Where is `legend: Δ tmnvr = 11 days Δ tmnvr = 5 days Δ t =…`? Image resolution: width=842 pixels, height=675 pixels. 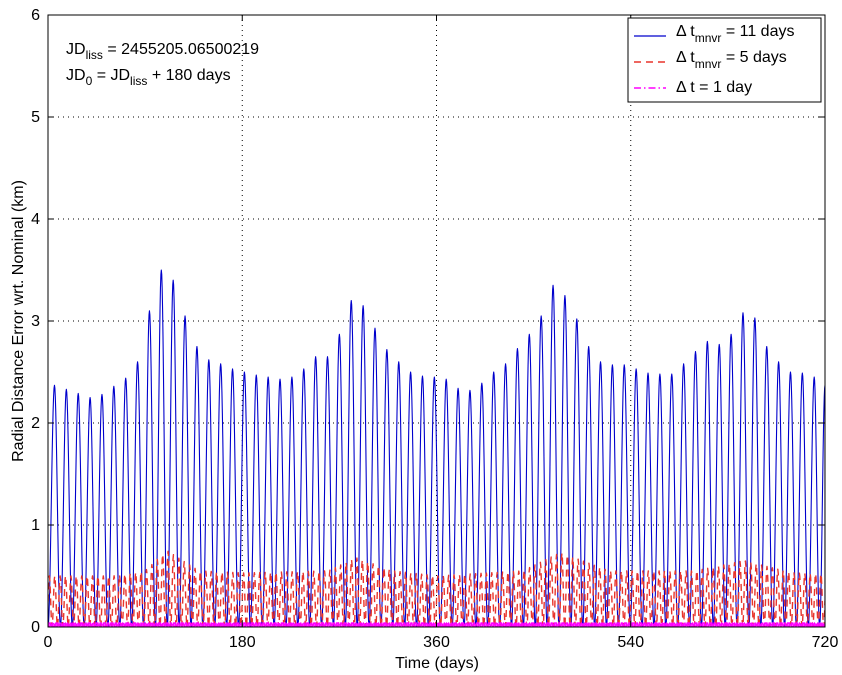 legend: Δ tmnvr = 11 days Δ tmnvr = 5 days Δ t =… is located at coordinates (724, 60).